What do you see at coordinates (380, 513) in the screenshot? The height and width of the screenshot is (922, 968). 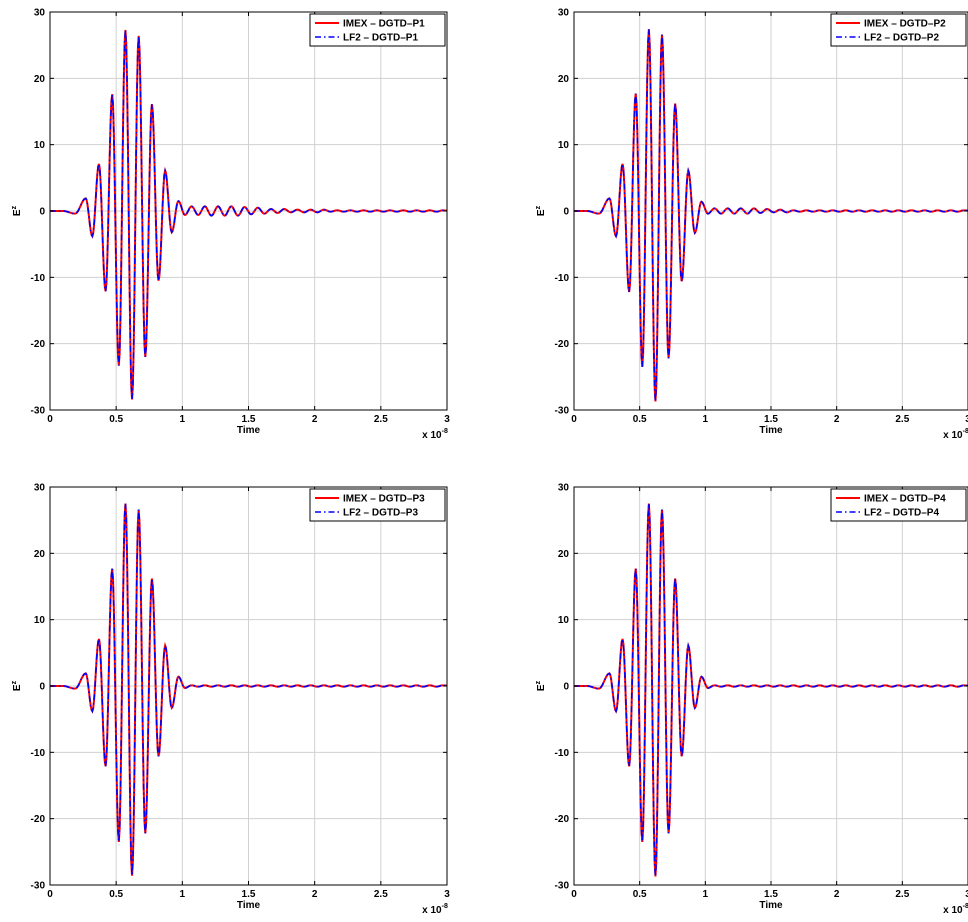 I see `legend-label-lf2: LF2 – DGTD–P3` at bounding box center [380, 513].